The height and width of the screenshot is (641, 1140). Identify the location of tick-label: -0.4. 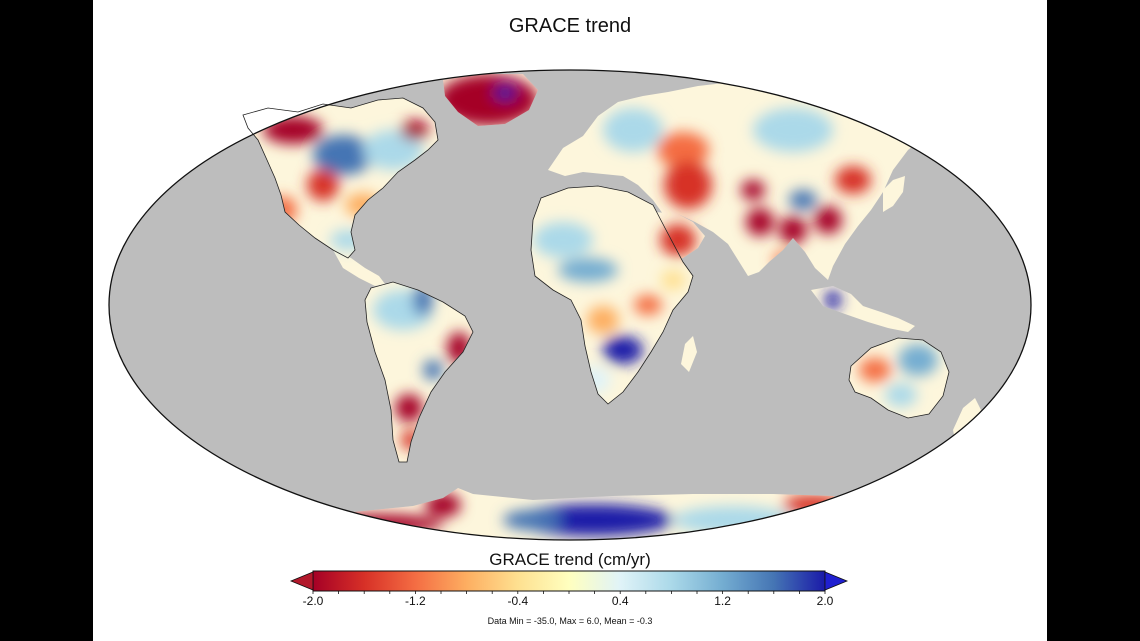
(518, 601).